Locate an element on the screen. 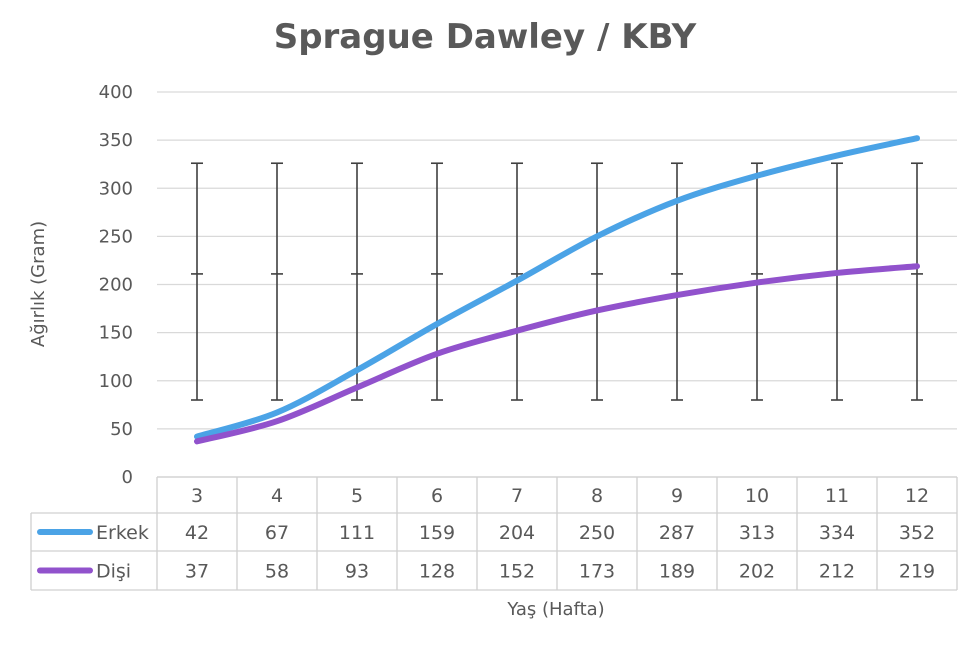  y-tick-label: 0 is located at coordinates (127, 477).